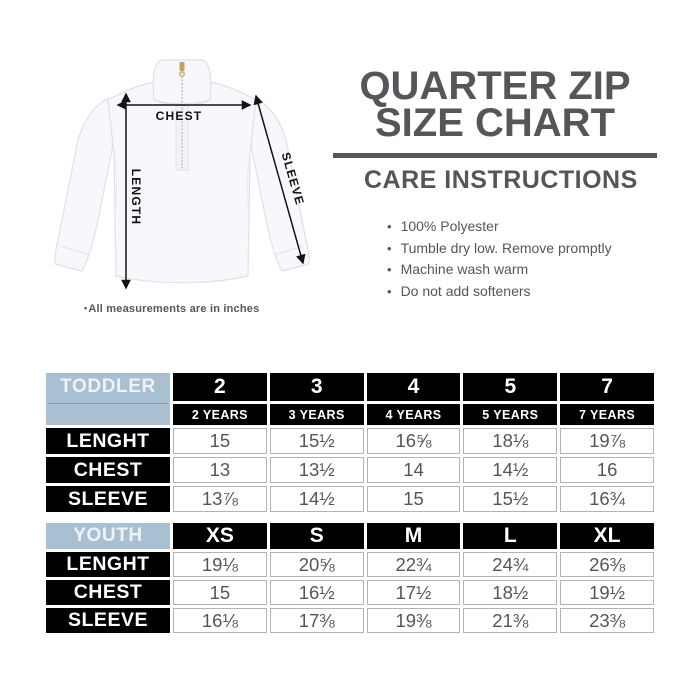 This screenshot has height=700, width=700. I want to click on toddler-column-header: 4, so click(413, 387).